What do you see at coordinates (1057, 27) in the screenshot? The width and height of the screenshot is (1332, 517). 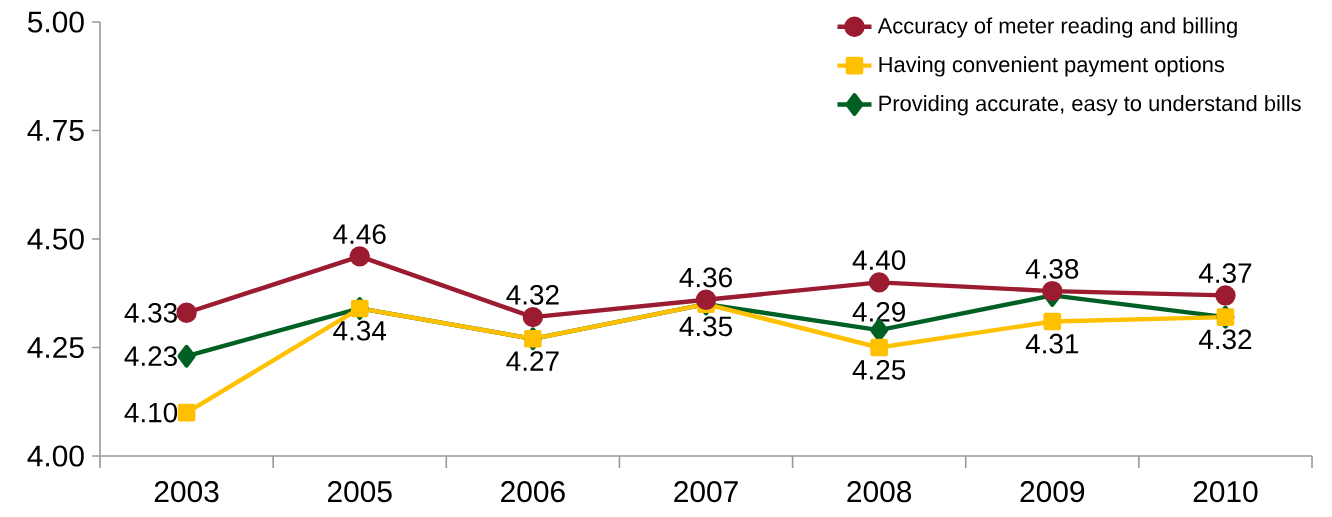 I see `legend-label: Accuracy of meter reading and billing` at bounding box center [1057, 27].